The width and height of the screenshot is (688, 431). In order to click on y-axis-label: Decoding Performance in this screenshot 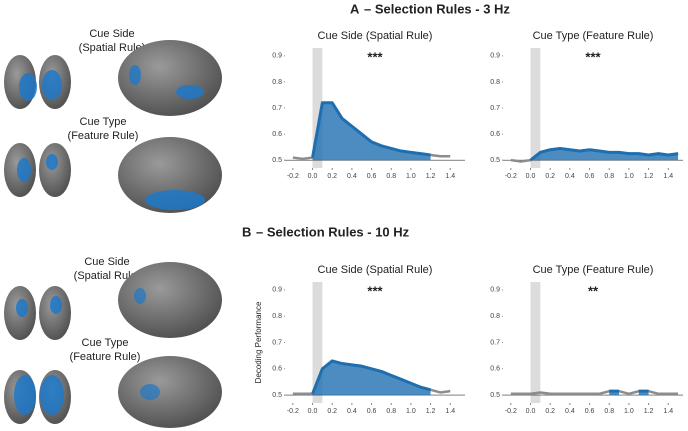, I will do `click(258, 342)`.